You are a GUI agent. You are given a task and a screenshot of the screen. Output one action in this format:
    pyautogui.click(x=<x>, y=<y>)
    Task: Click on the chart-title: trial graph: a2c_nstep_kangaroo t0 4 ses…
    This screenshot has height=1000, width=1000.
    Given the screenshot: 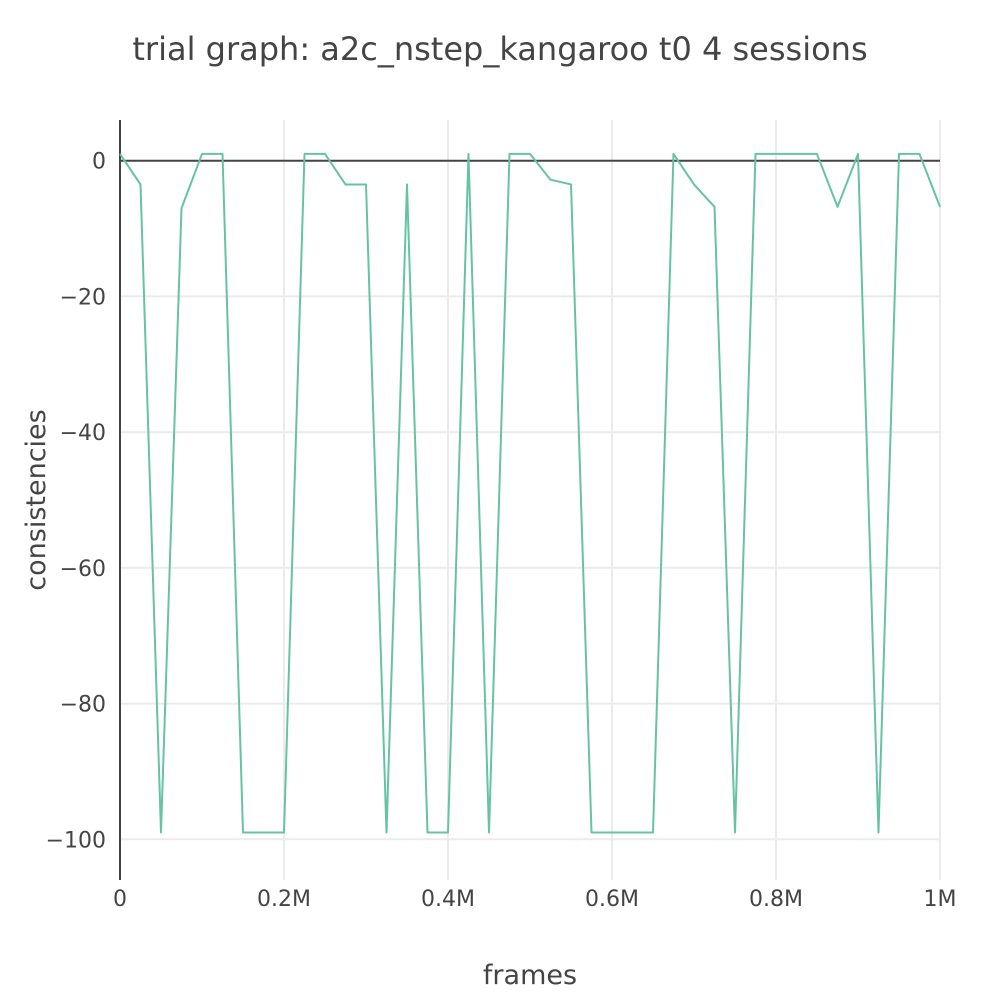 What is the action you would take?
    pyautogui.click(x=499, y=49)
    